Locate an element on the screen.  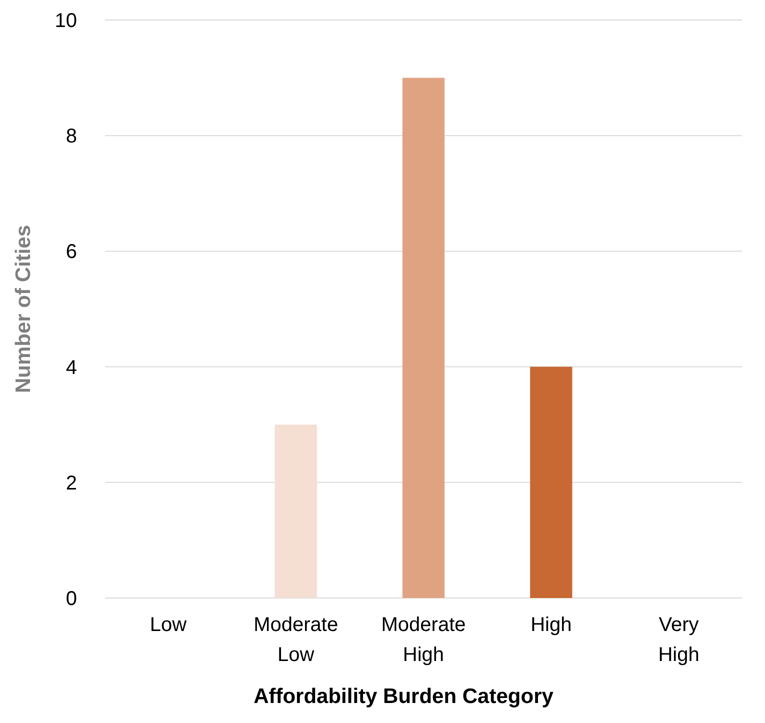
x-axis-title: Affordability Burden Category is located at coordinates (404, 696).